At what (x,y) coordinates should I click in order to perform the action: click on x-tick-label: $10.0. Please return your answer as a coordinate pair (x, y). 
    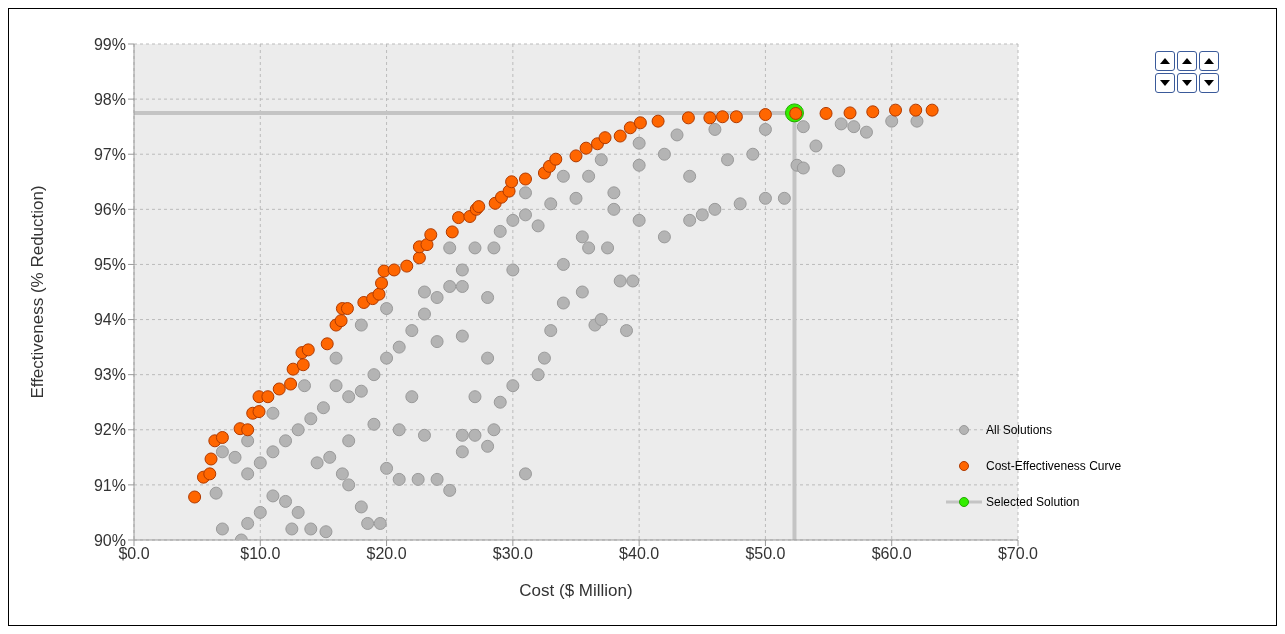
    Looking at the image, I should click on (260, 554).